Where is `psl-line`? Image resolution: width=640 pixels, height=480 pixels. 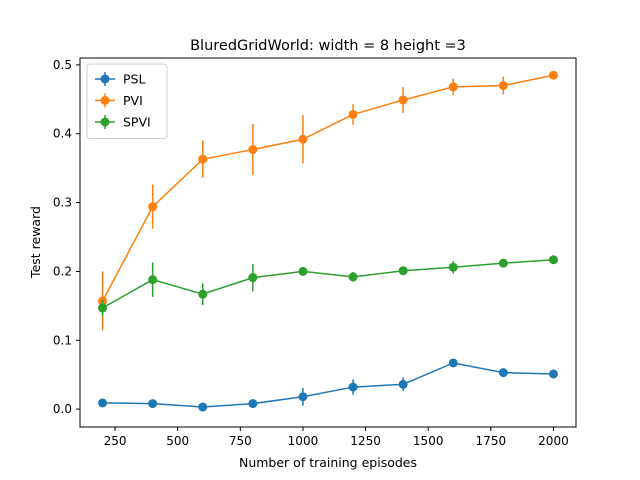
psl-line is located at coordinates (328, 385).